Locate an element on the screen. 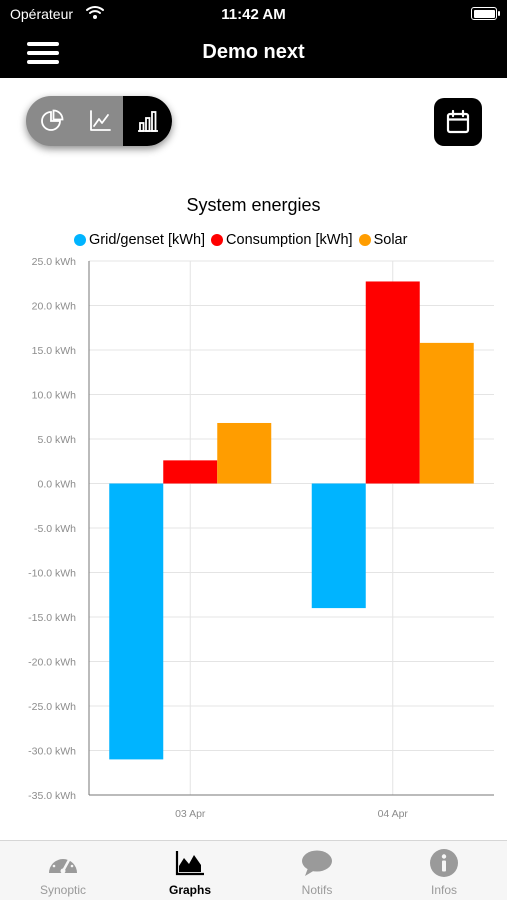  legend-item-solar: Solar is located at coordinates (383, 240).